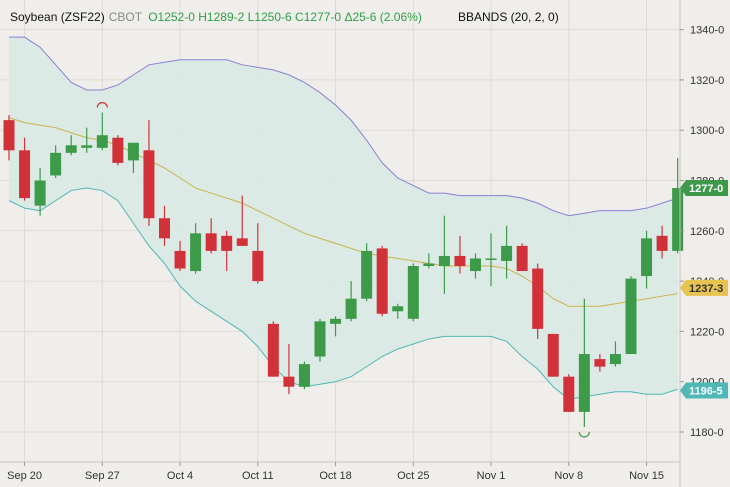 The height and width of the screenshot is (487, 730). Describe the element at coordinates (258, 476) in the screenshot. I see `x-tick-label: Oct 11` at that location.